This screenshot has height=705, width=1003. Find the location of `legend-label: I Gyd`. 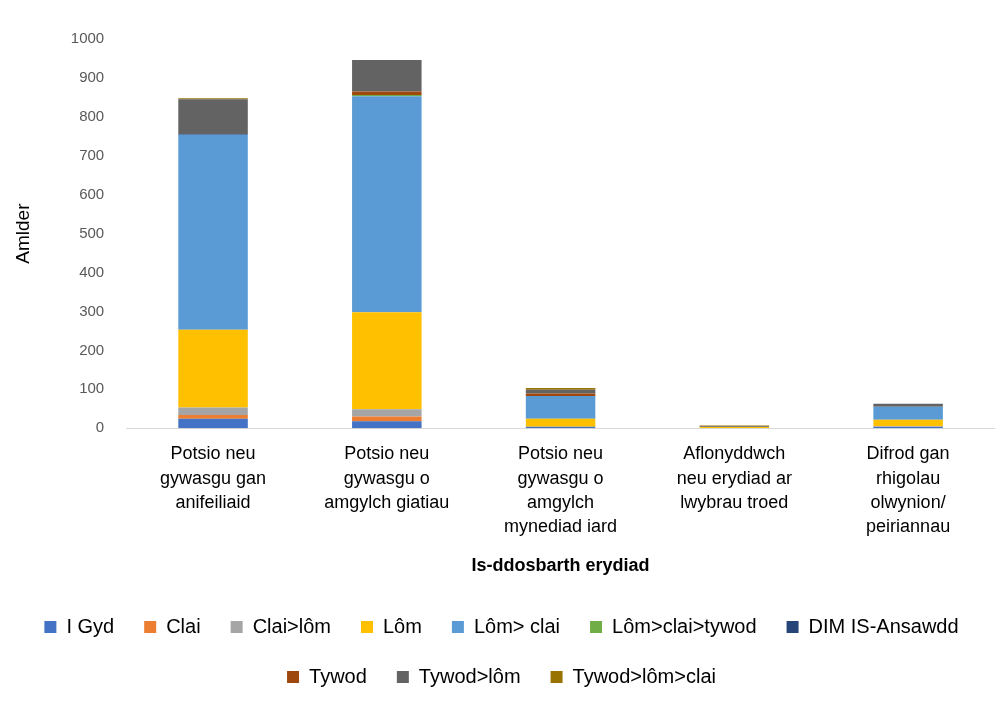

legend-label: I Gyd is located at coordinates (90, 625).